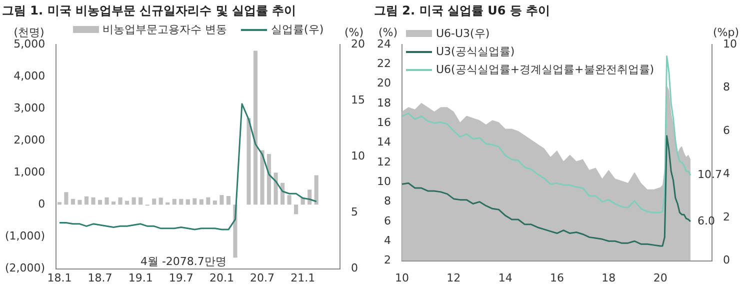 Image resolution: width=745 pixels, height=295 pixels. Describe the element at coordinates (401, 277) in the screenshot. I see `x-tick-label: 10` at that location.